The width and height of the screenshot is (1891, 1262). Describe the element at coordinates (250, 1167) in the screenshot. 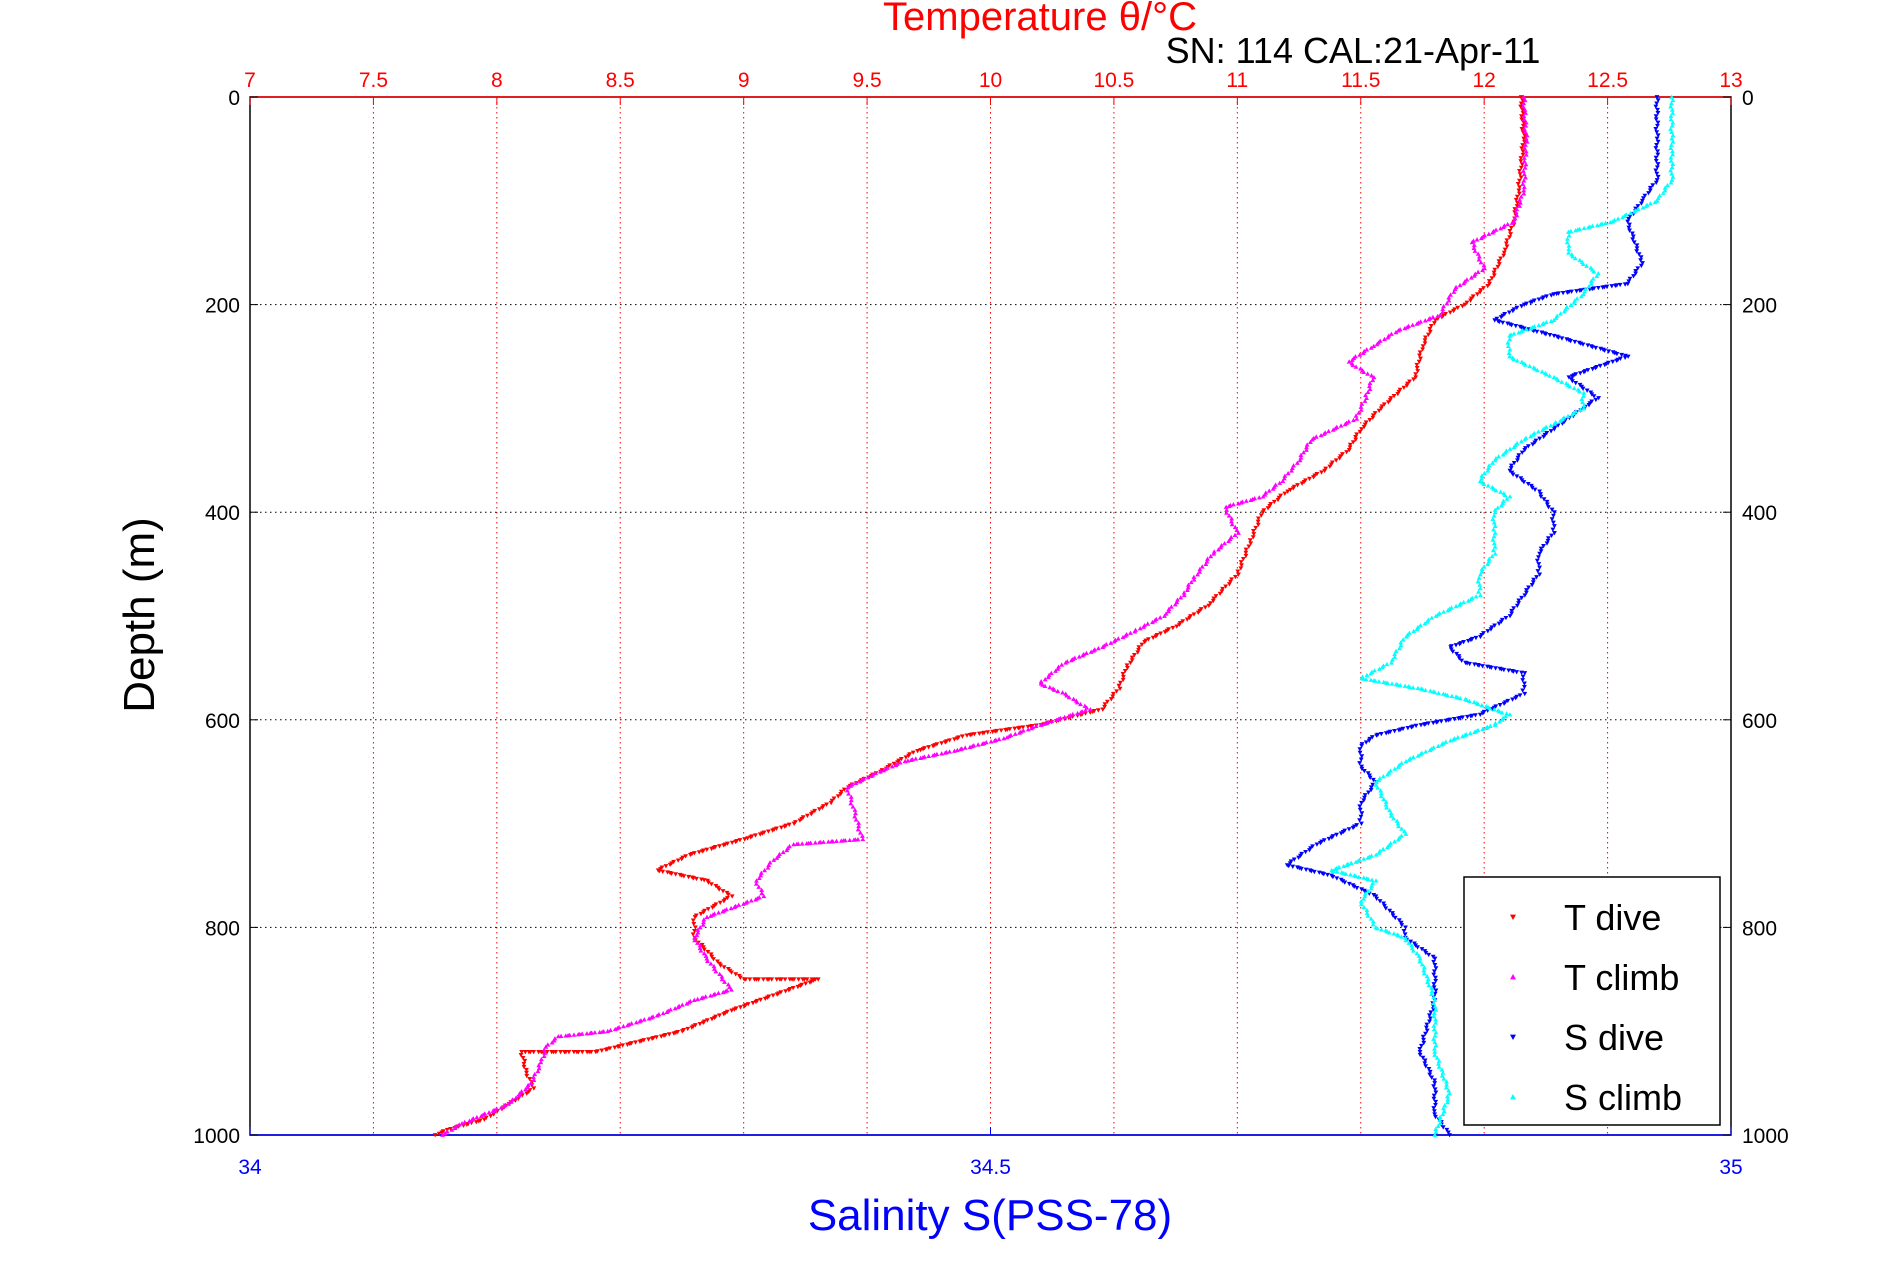

I see `bottom-axis-tick-label: 34` at that location.